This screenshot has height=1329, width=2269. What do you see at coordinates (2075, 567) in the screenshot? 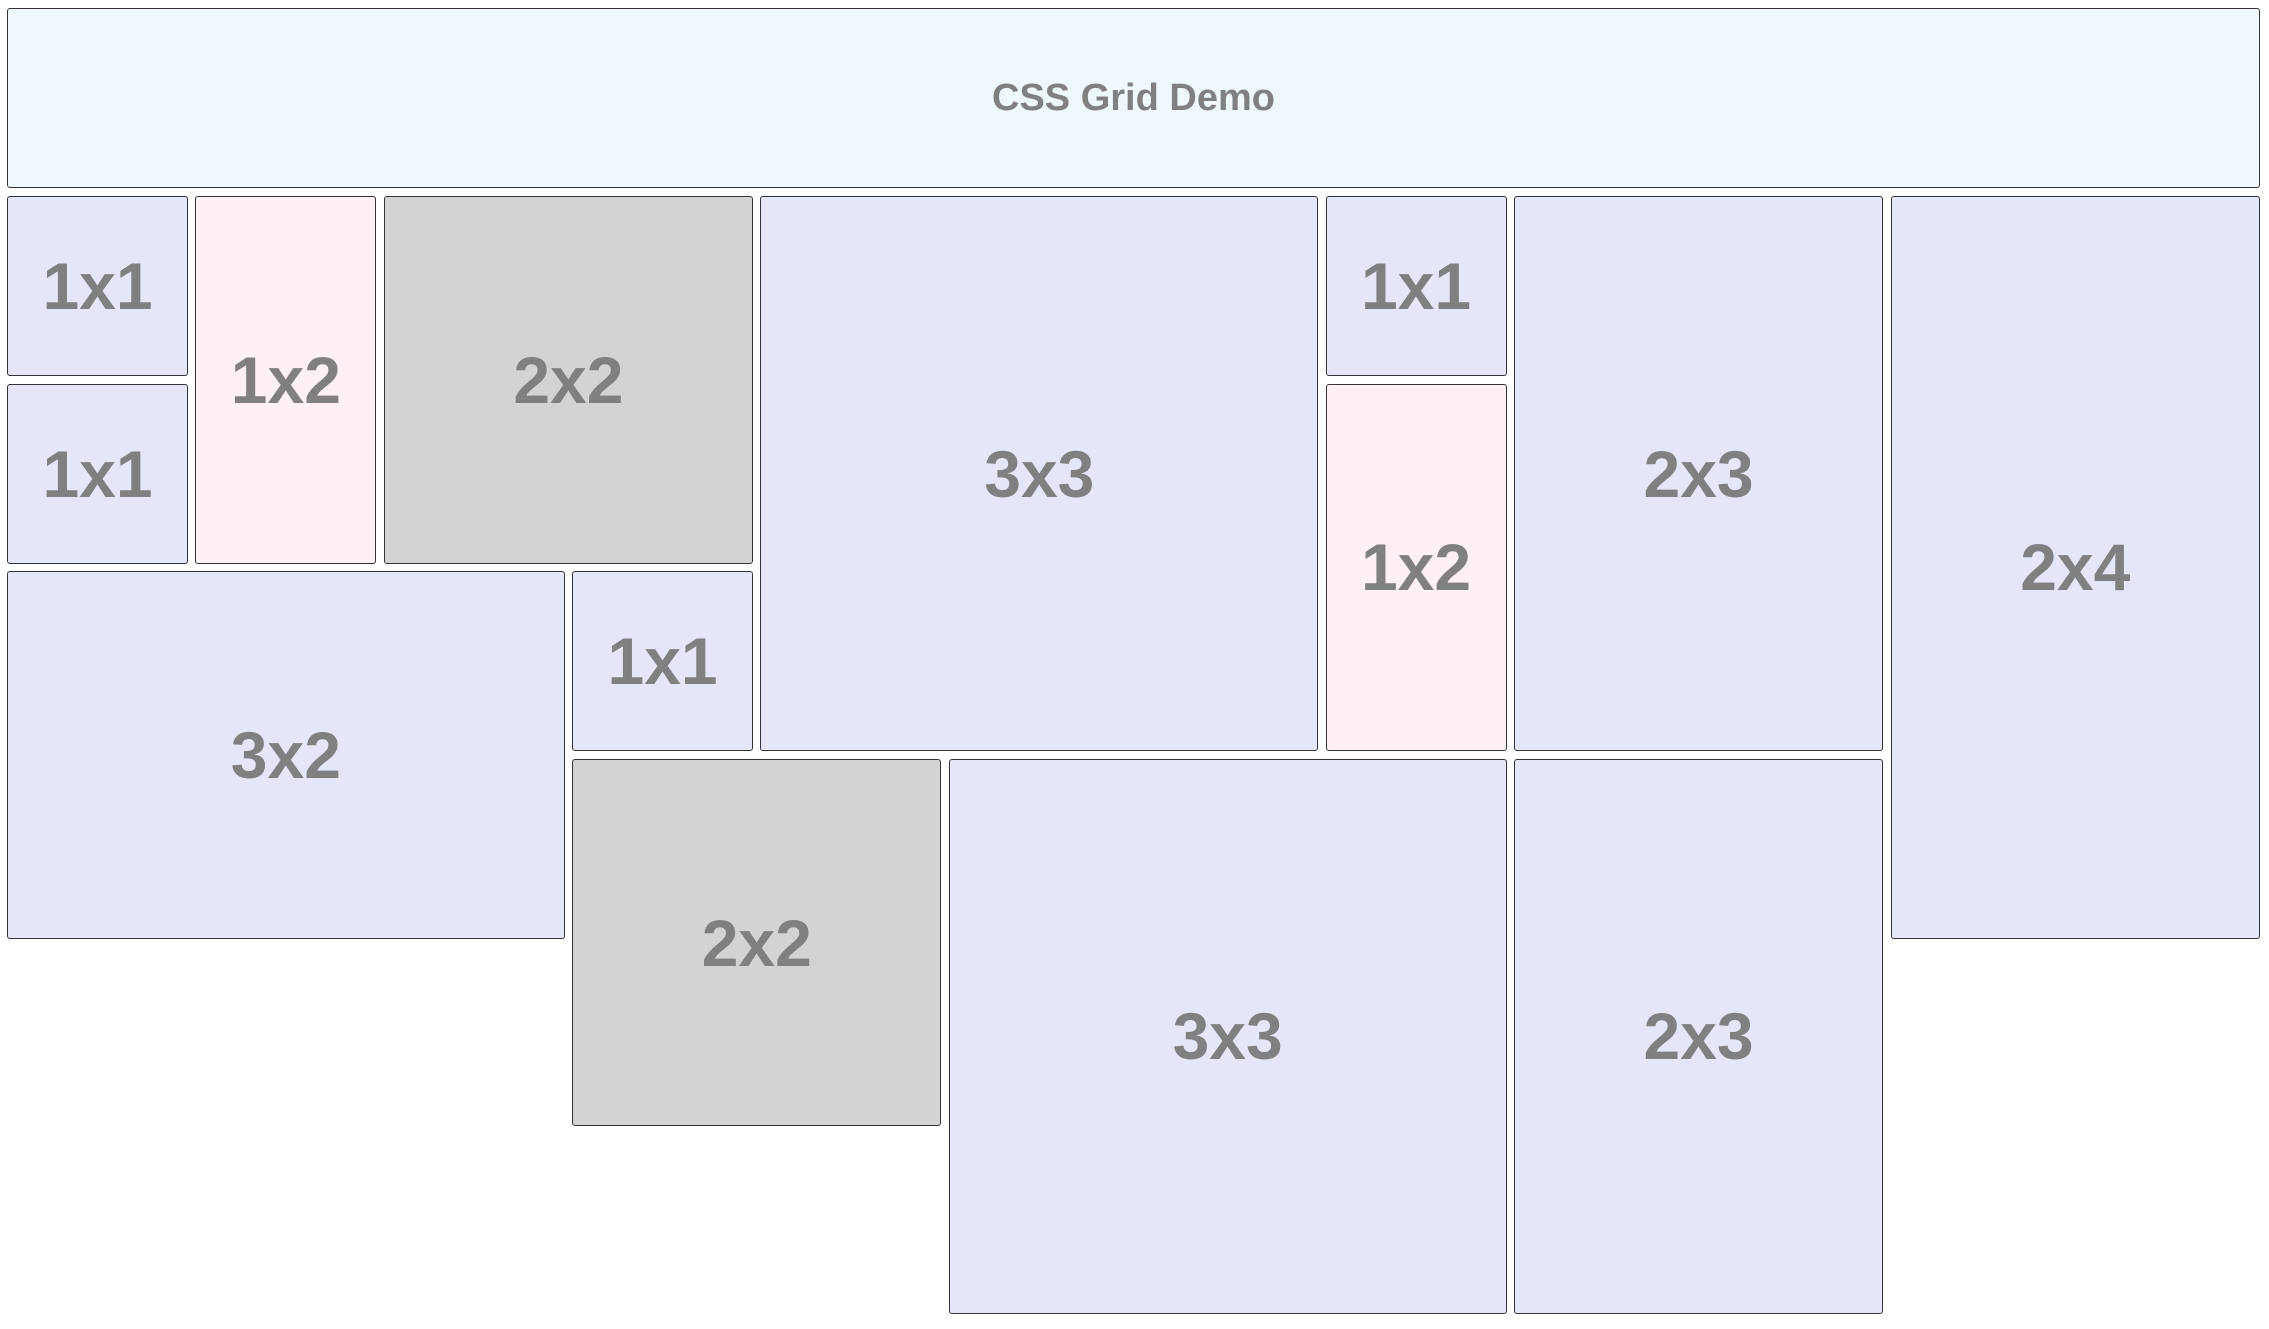
I see `grid-cell-2x4: 2x4` at bounding box center [2075, 567].